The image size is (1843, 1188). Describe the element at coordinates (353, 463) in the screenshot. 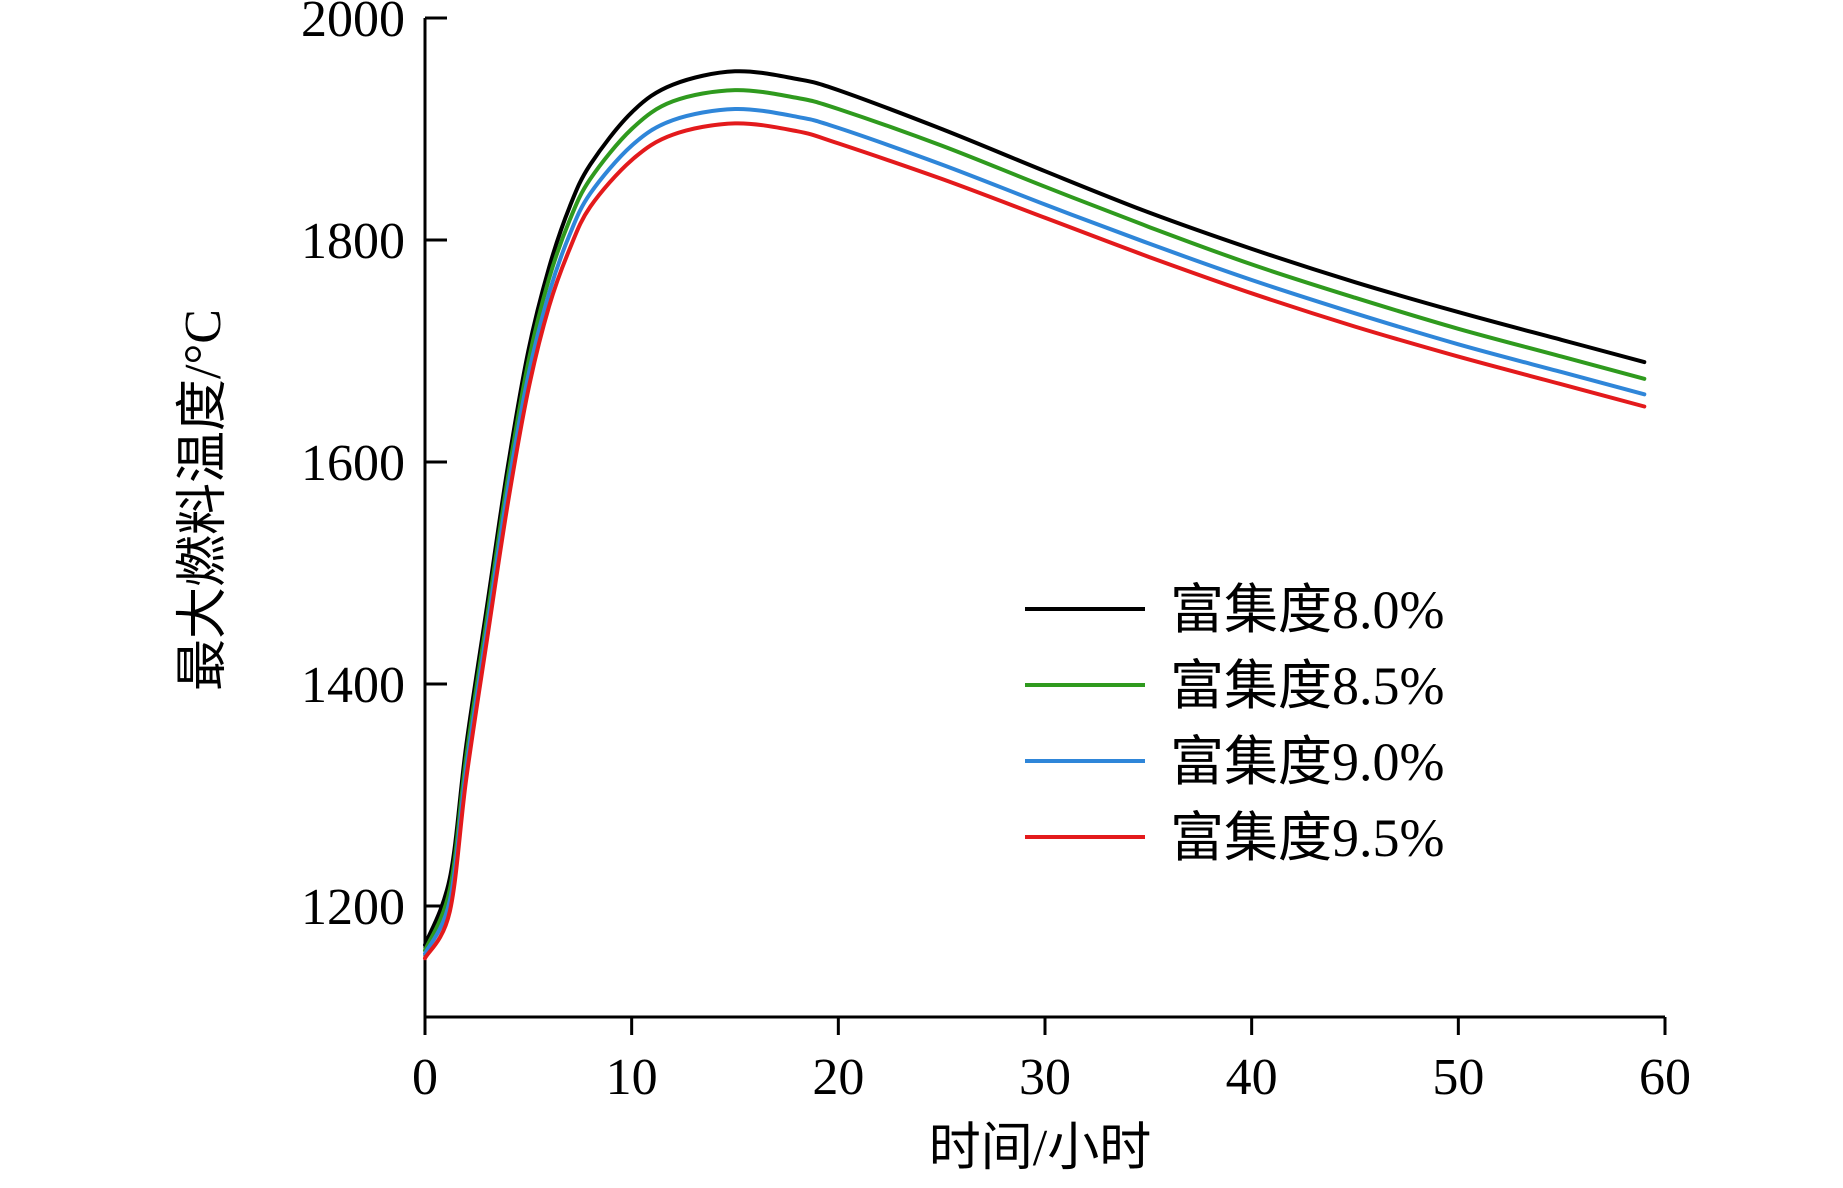

I see `y-tick-label: 1600` at that location.